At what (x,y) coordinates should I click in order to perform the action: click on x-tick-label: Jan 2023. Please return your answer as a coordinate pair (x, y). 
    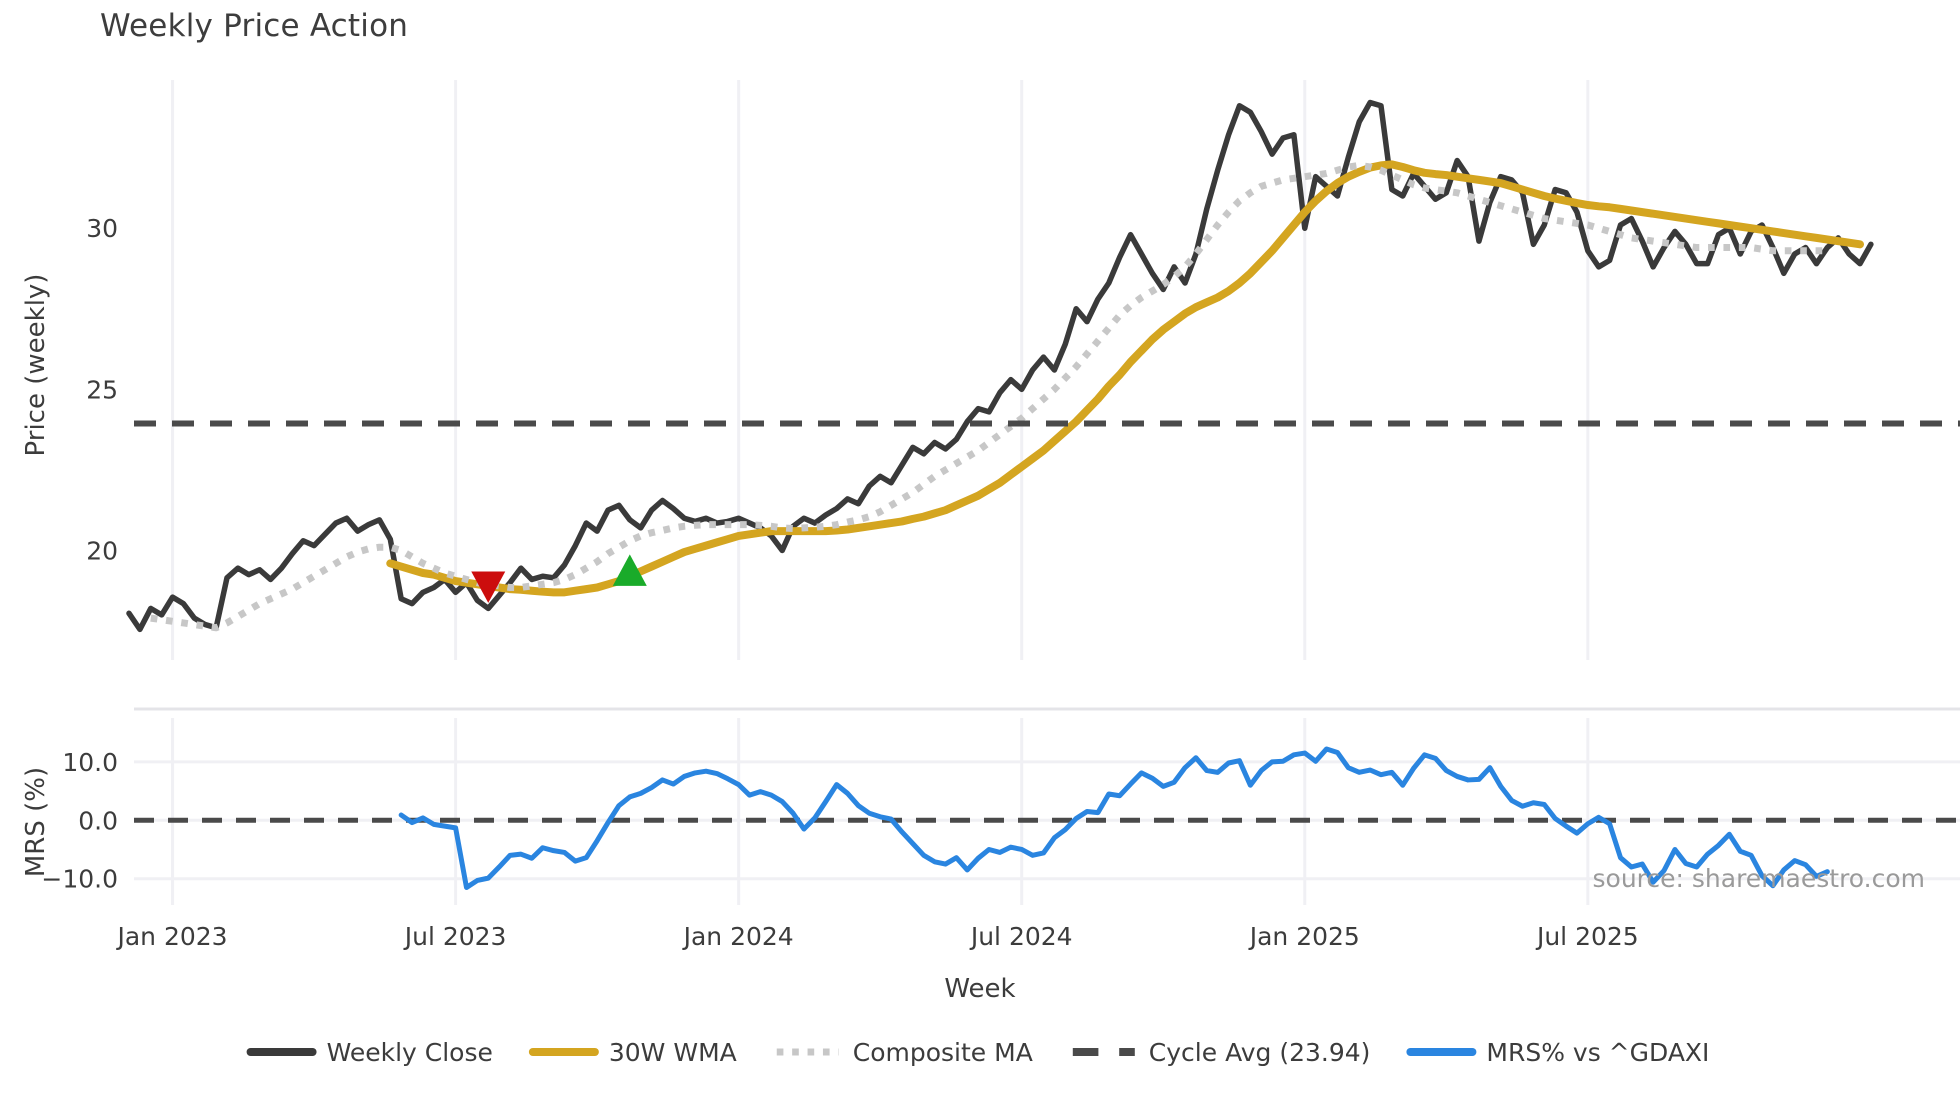
    Looking at the image, I should click on (171, 936).